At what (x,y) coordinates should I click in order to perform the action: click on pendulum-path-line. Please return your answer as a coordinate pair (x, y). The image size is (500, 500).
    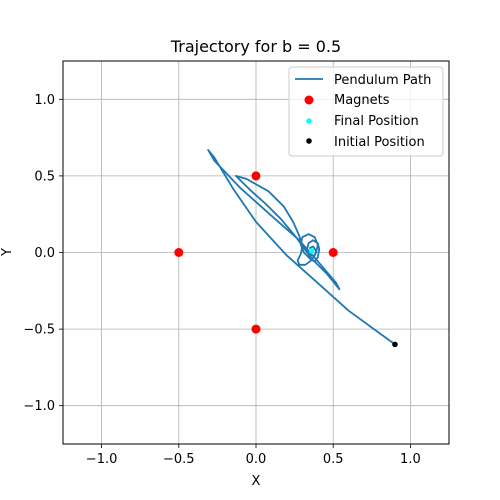
    Looking at the image, I should click on (301, 247).